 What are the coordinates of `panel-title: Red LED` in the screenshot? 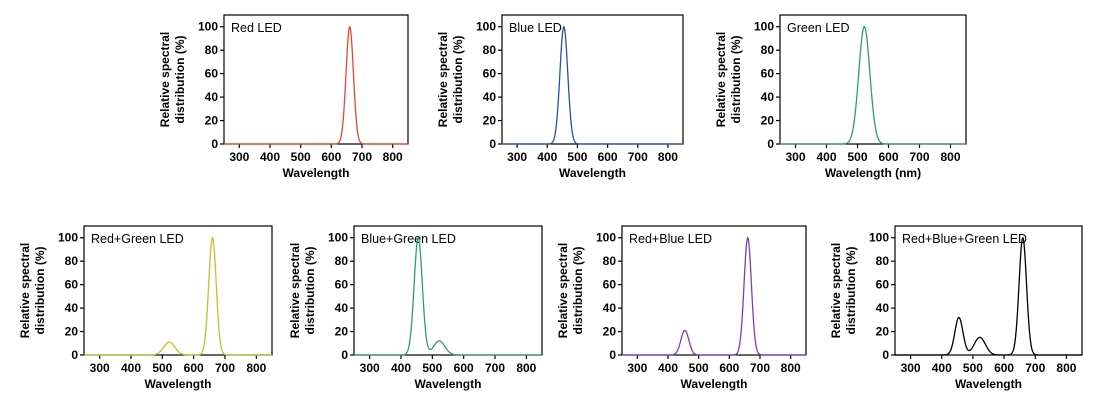 It's located at (256, 28).